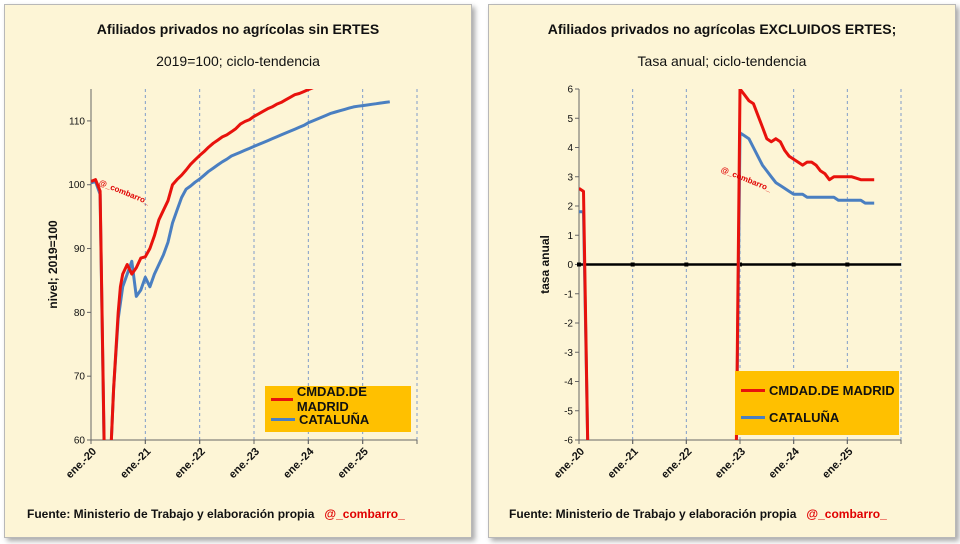 This screenshot has height=544, width=960. Describe the element at coordinates (570, 177) in the screenshot. I see `y-tick-label: 3` at that location.